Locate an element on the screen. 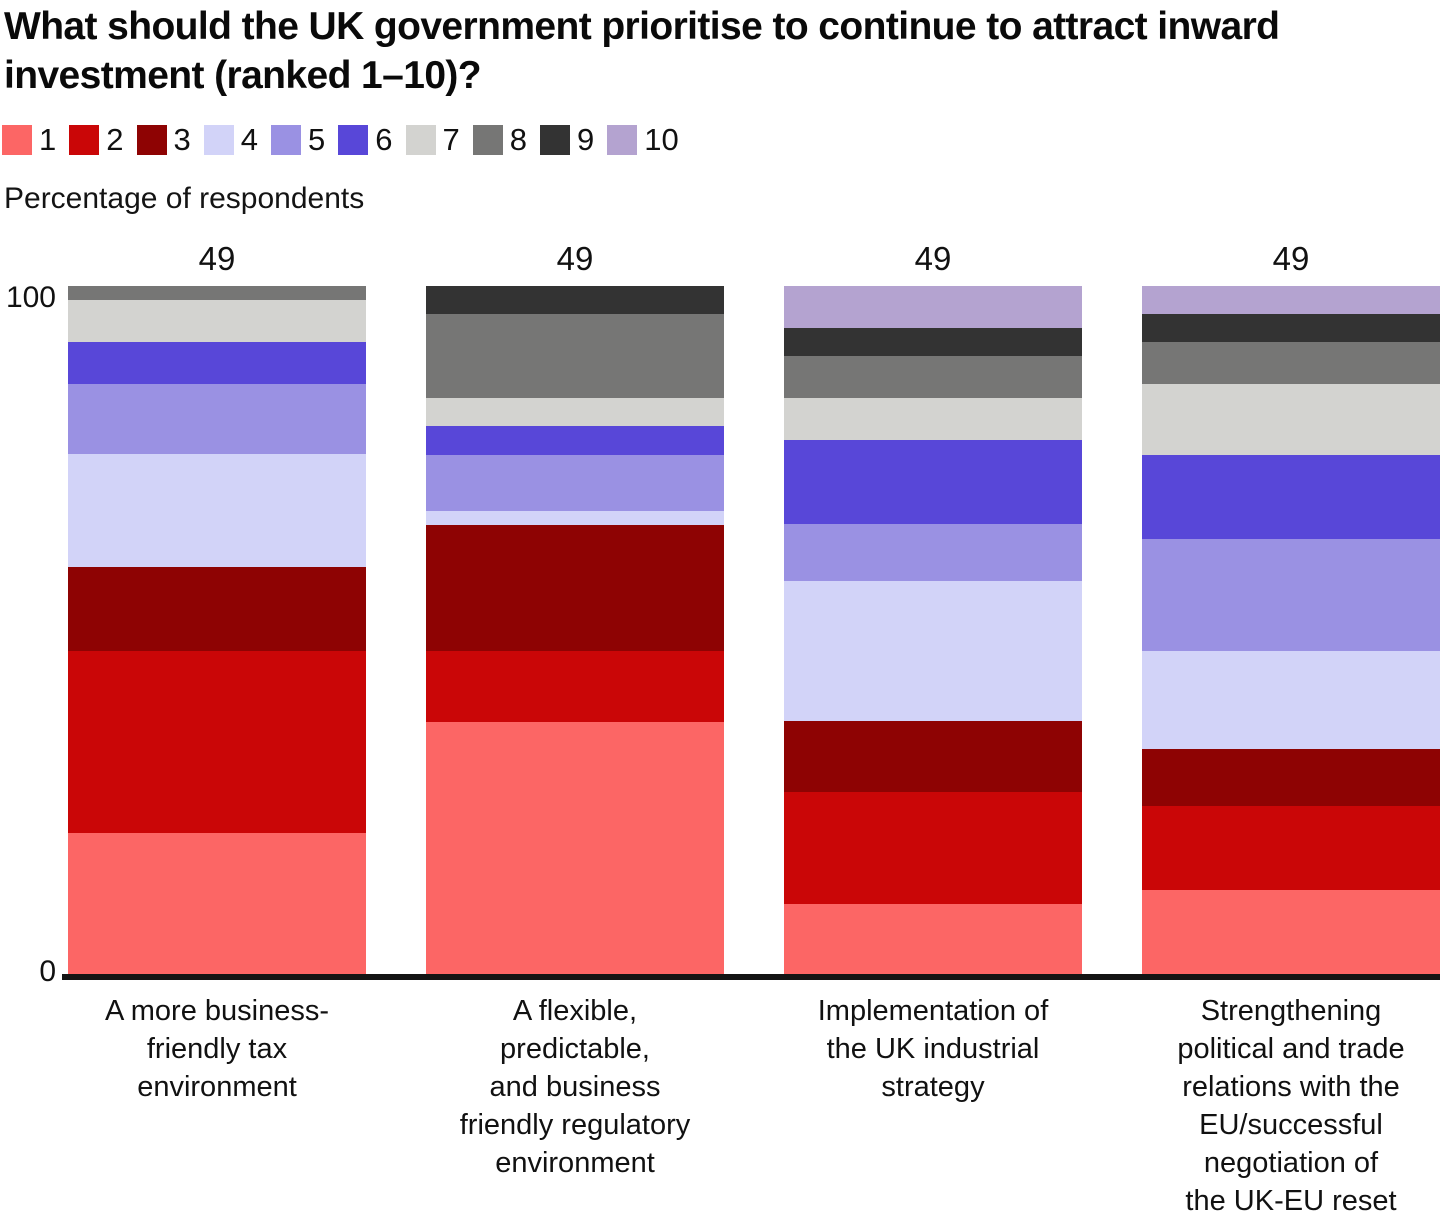 This screenshot has width=1440, height=1220. bar3-segment-rank8 is located at coordinates (933, 377).